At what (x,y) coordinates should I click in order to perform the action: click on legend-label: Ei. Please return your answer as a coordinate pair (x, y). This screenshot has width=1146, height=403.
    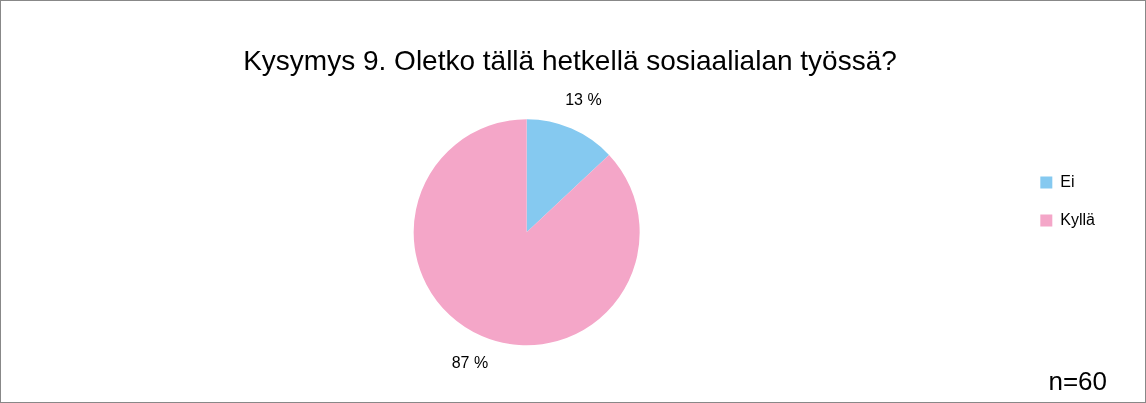
    Looking at the image, I should click on (1067, 181).